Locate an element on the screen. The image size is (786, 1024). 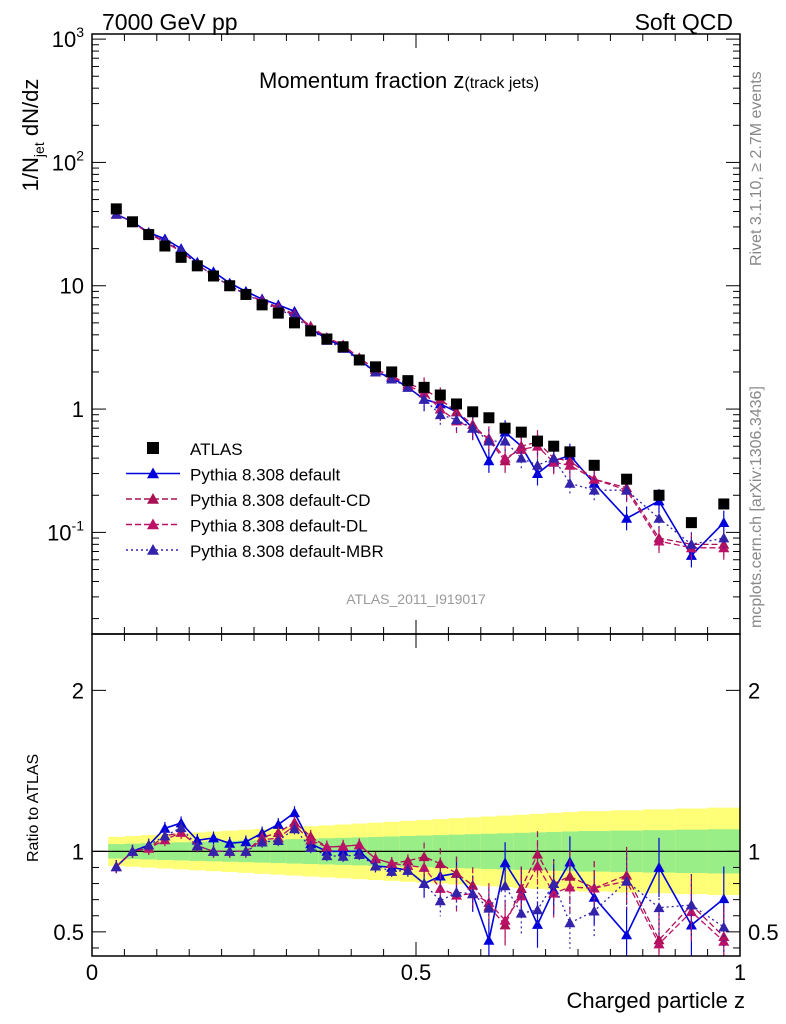
main-chart-title: Momentum fraction z(track jets) is located at coordinates (399, 80).